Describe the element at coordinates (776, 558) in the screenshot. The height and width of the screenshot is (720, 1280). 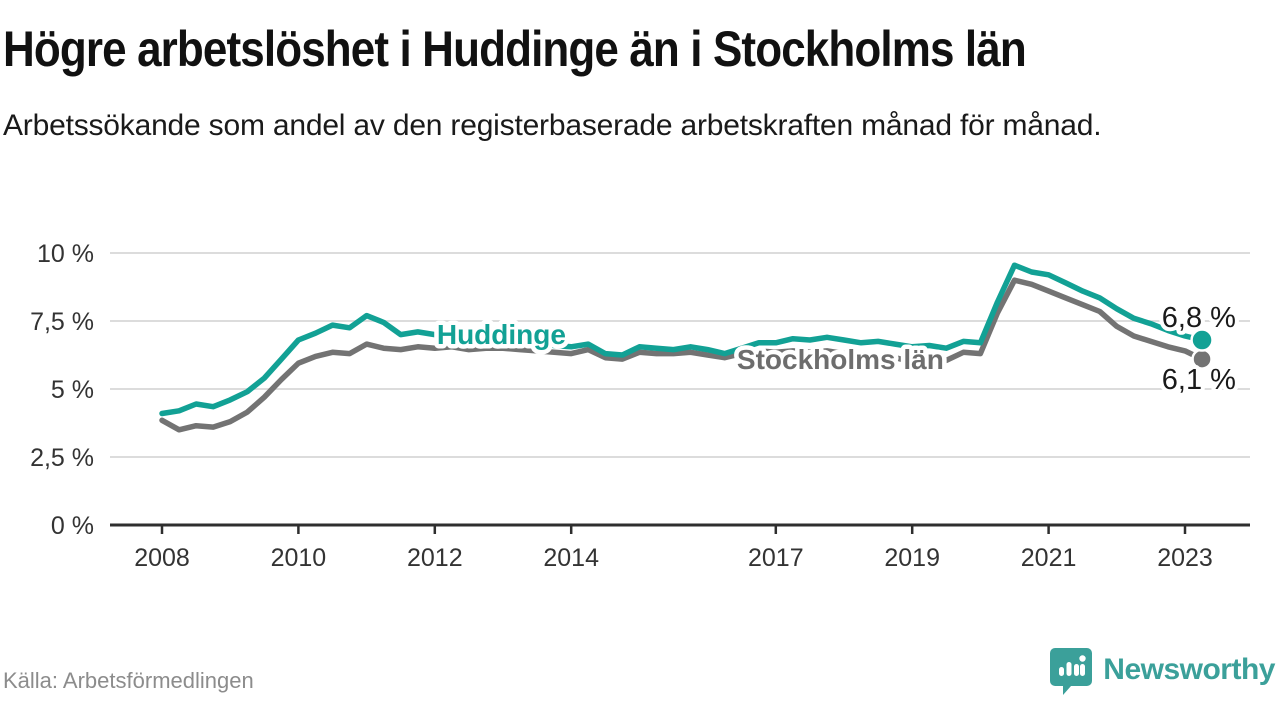
I see `x-tick-label-2017: 2017` at that location.